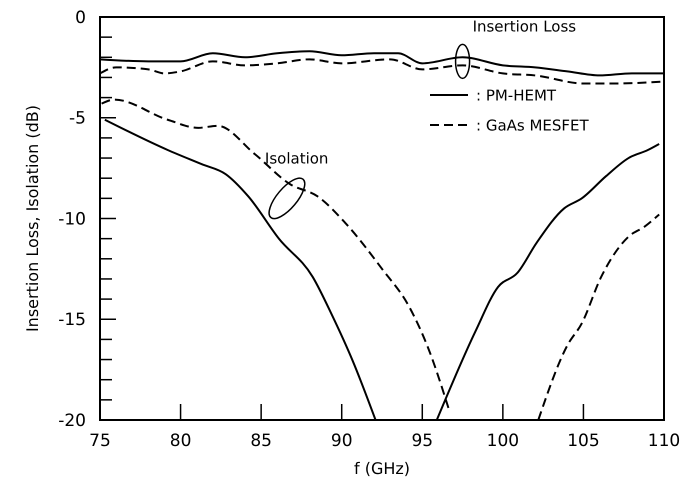  I want to click on y-tick-label: -20, so click(72, 420).